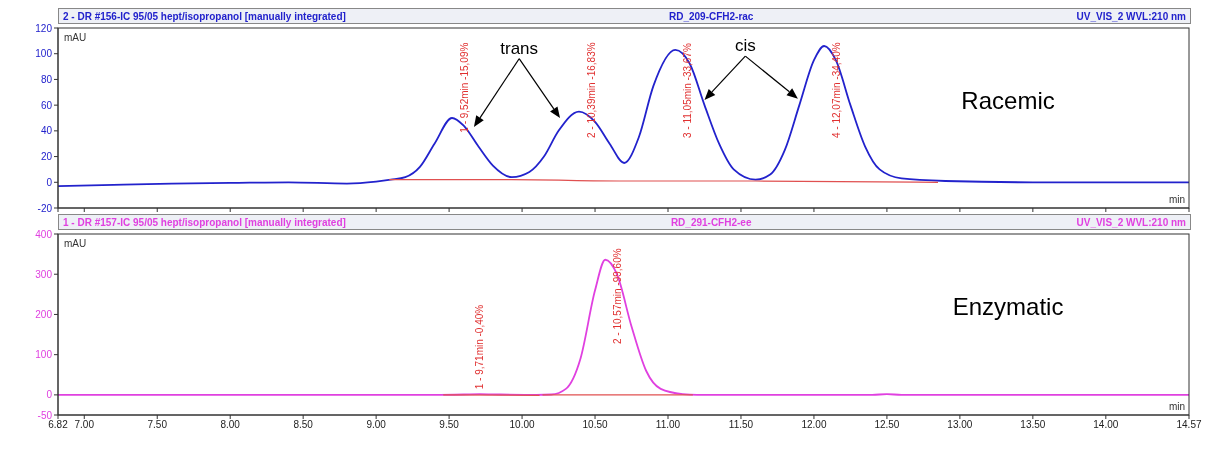  Describe the element at coordinates (376, 425) in the screenshot. I see `x-tick-label: 9.00` at that location.